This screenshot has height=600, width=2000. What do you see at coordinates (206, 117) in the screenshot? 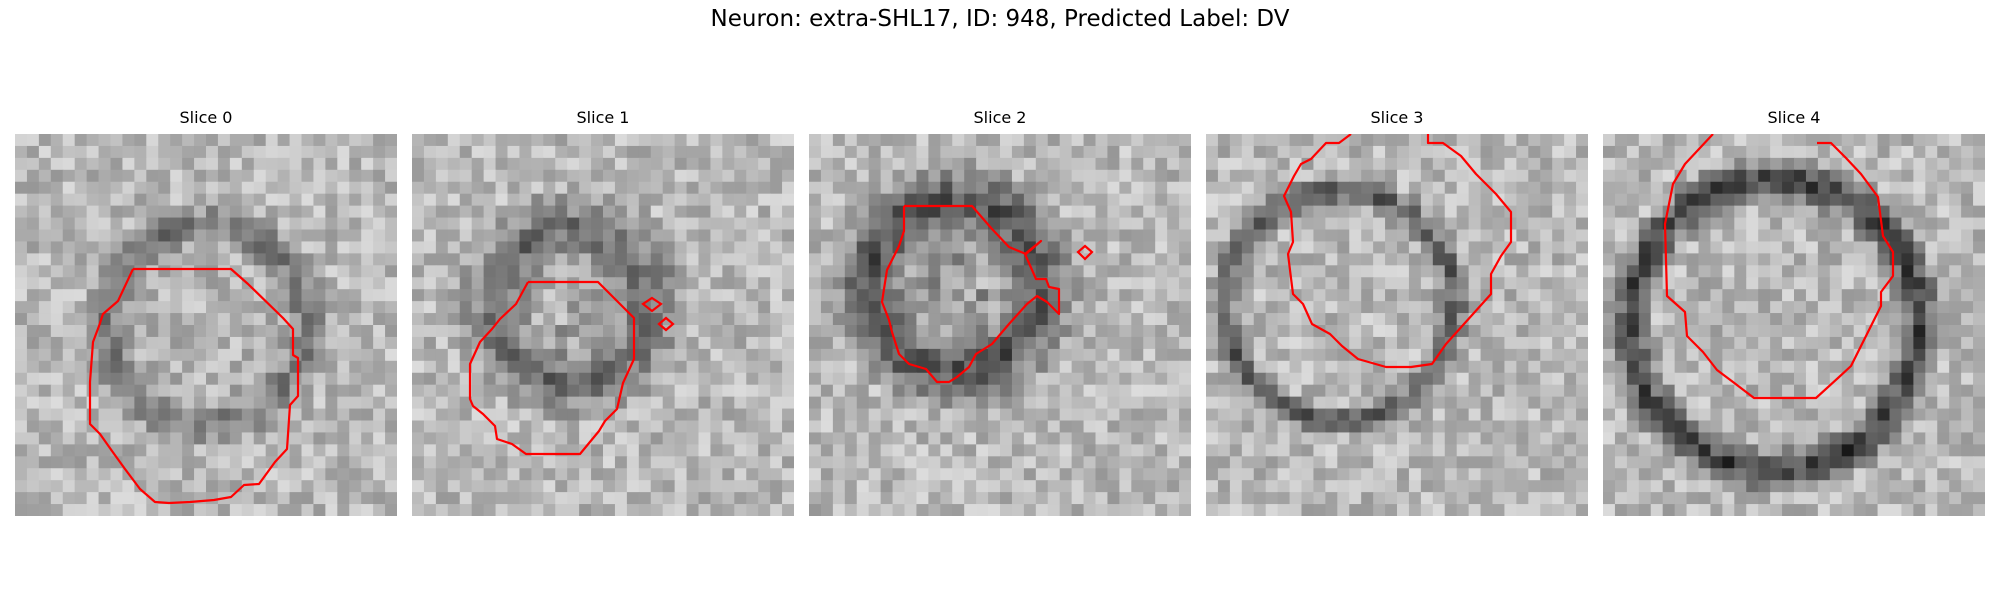
I see `slice-title-0: Slice 0` at bounding box center [206, 117].